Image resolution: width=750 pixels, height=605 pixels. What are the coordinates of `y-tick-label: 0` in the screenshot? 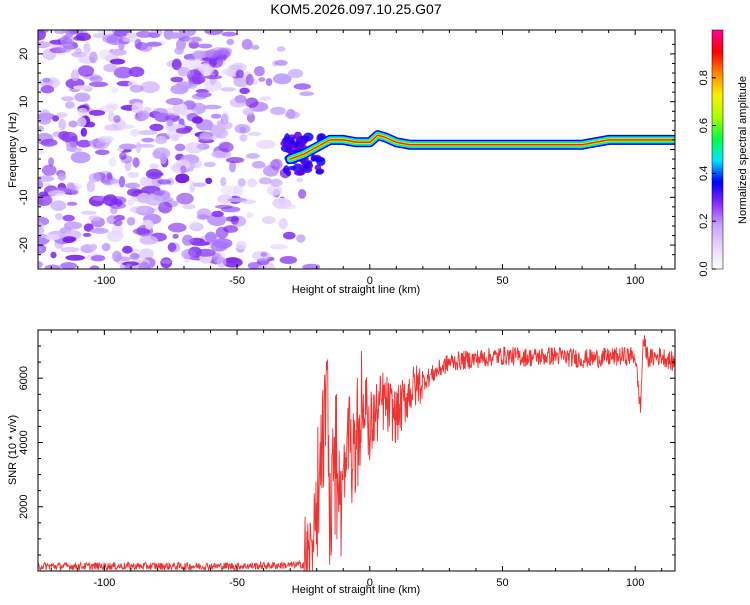 It's located at (24, 149).